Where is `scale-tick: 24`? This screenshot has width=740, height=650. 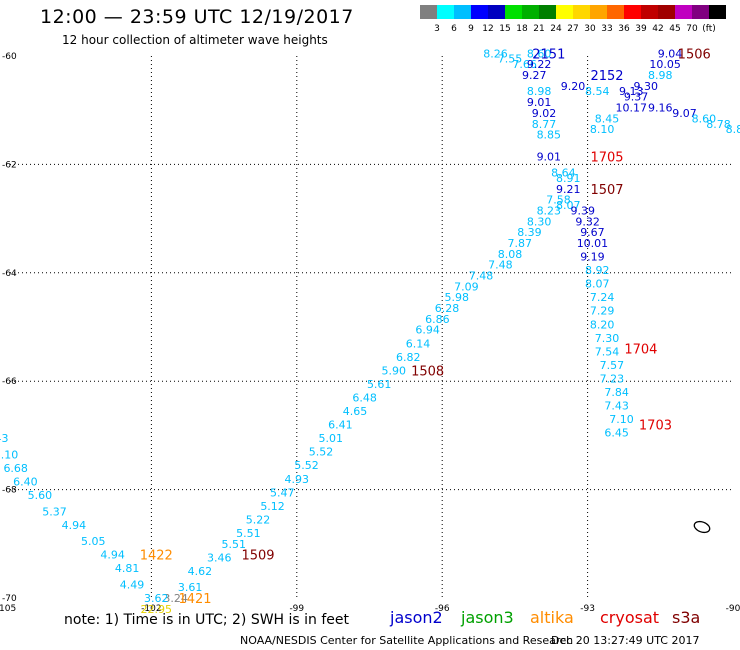 scale-tick: 24 is located at coordinates (556, 29).